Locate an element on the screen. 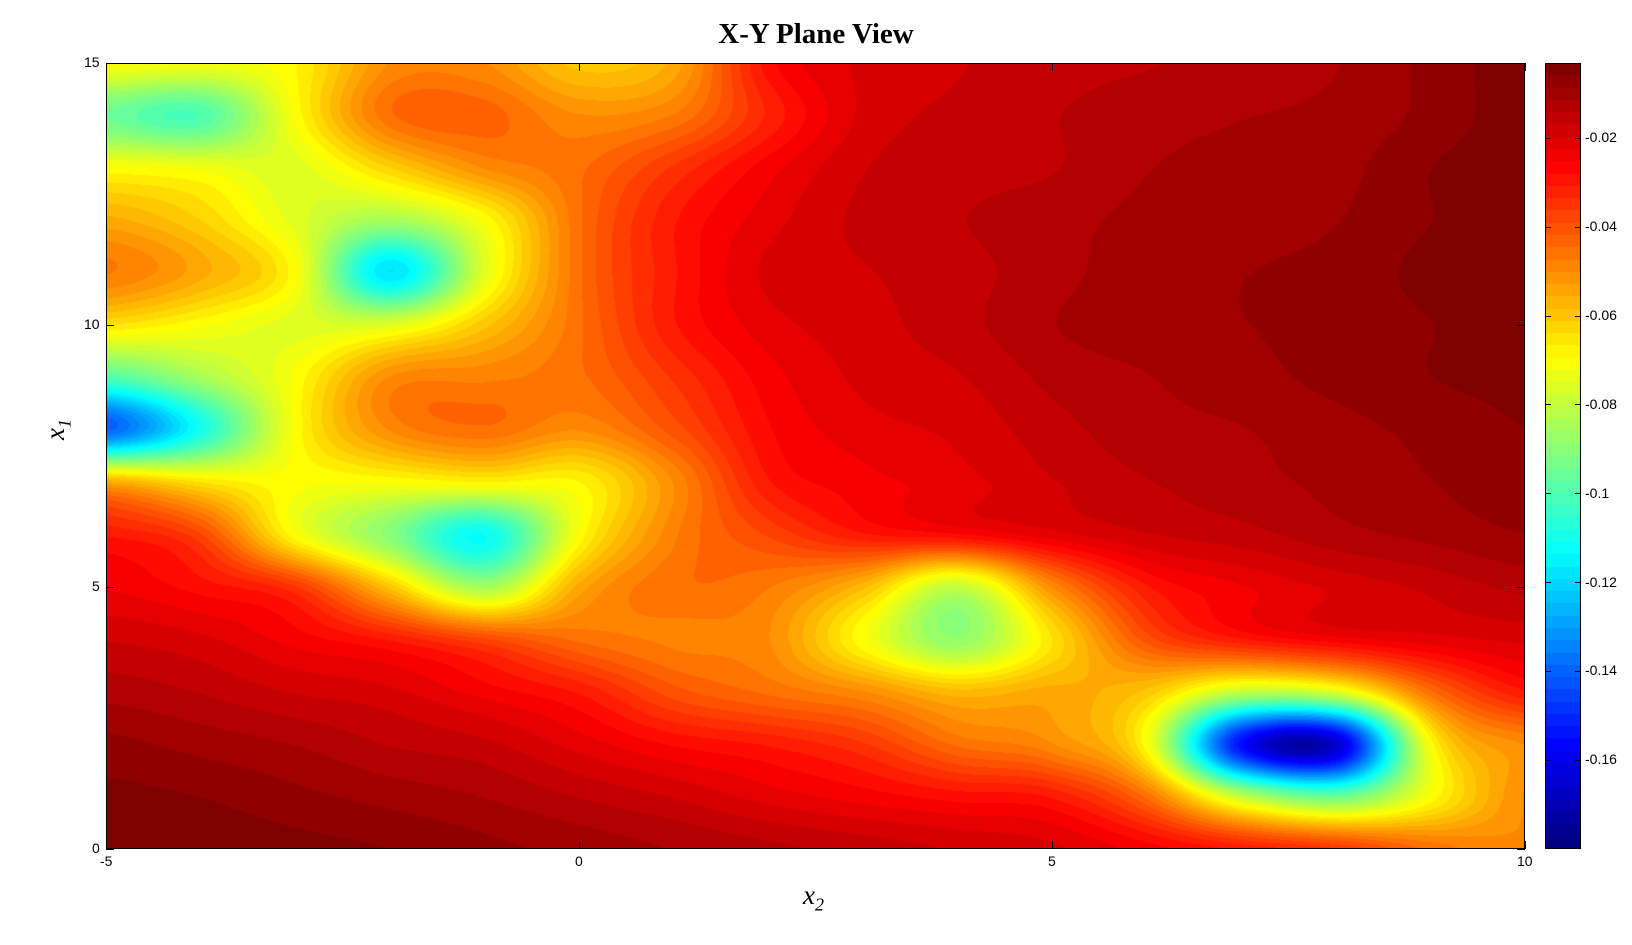 The width and height of the screenshot is (1632, 945). colorbar-tick-label: -0.04 is located at coordinates (1601, 226).